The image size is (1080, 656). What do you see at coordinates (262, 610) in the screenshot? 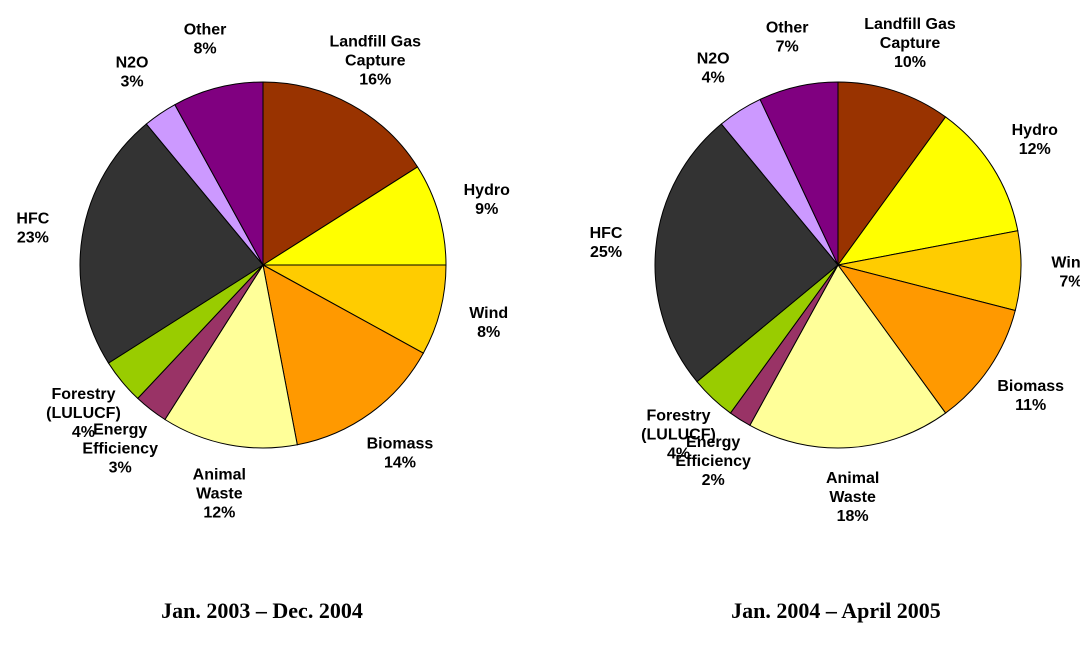
I see `chart-title: Jan. 2003 – Dec. 2004` at bounding box center [262, 610].